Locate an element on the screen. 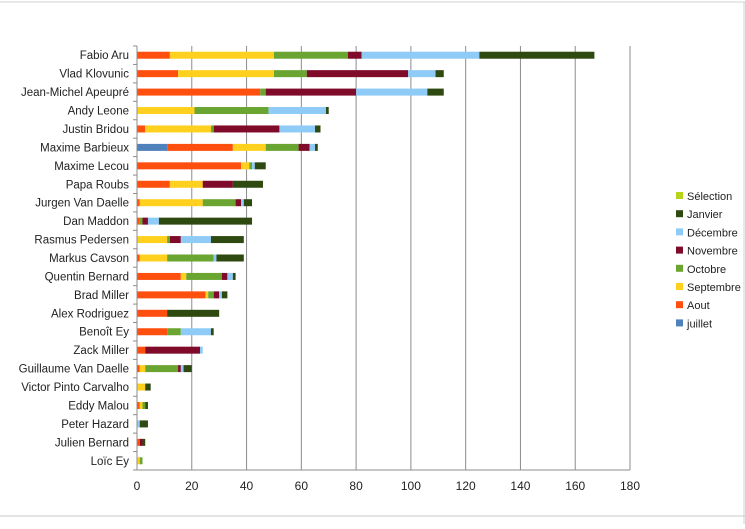 Image resolution: width=745 pixels, height=529 pixels. category-label: Markus Cavson is located at coordinates (89, 259).